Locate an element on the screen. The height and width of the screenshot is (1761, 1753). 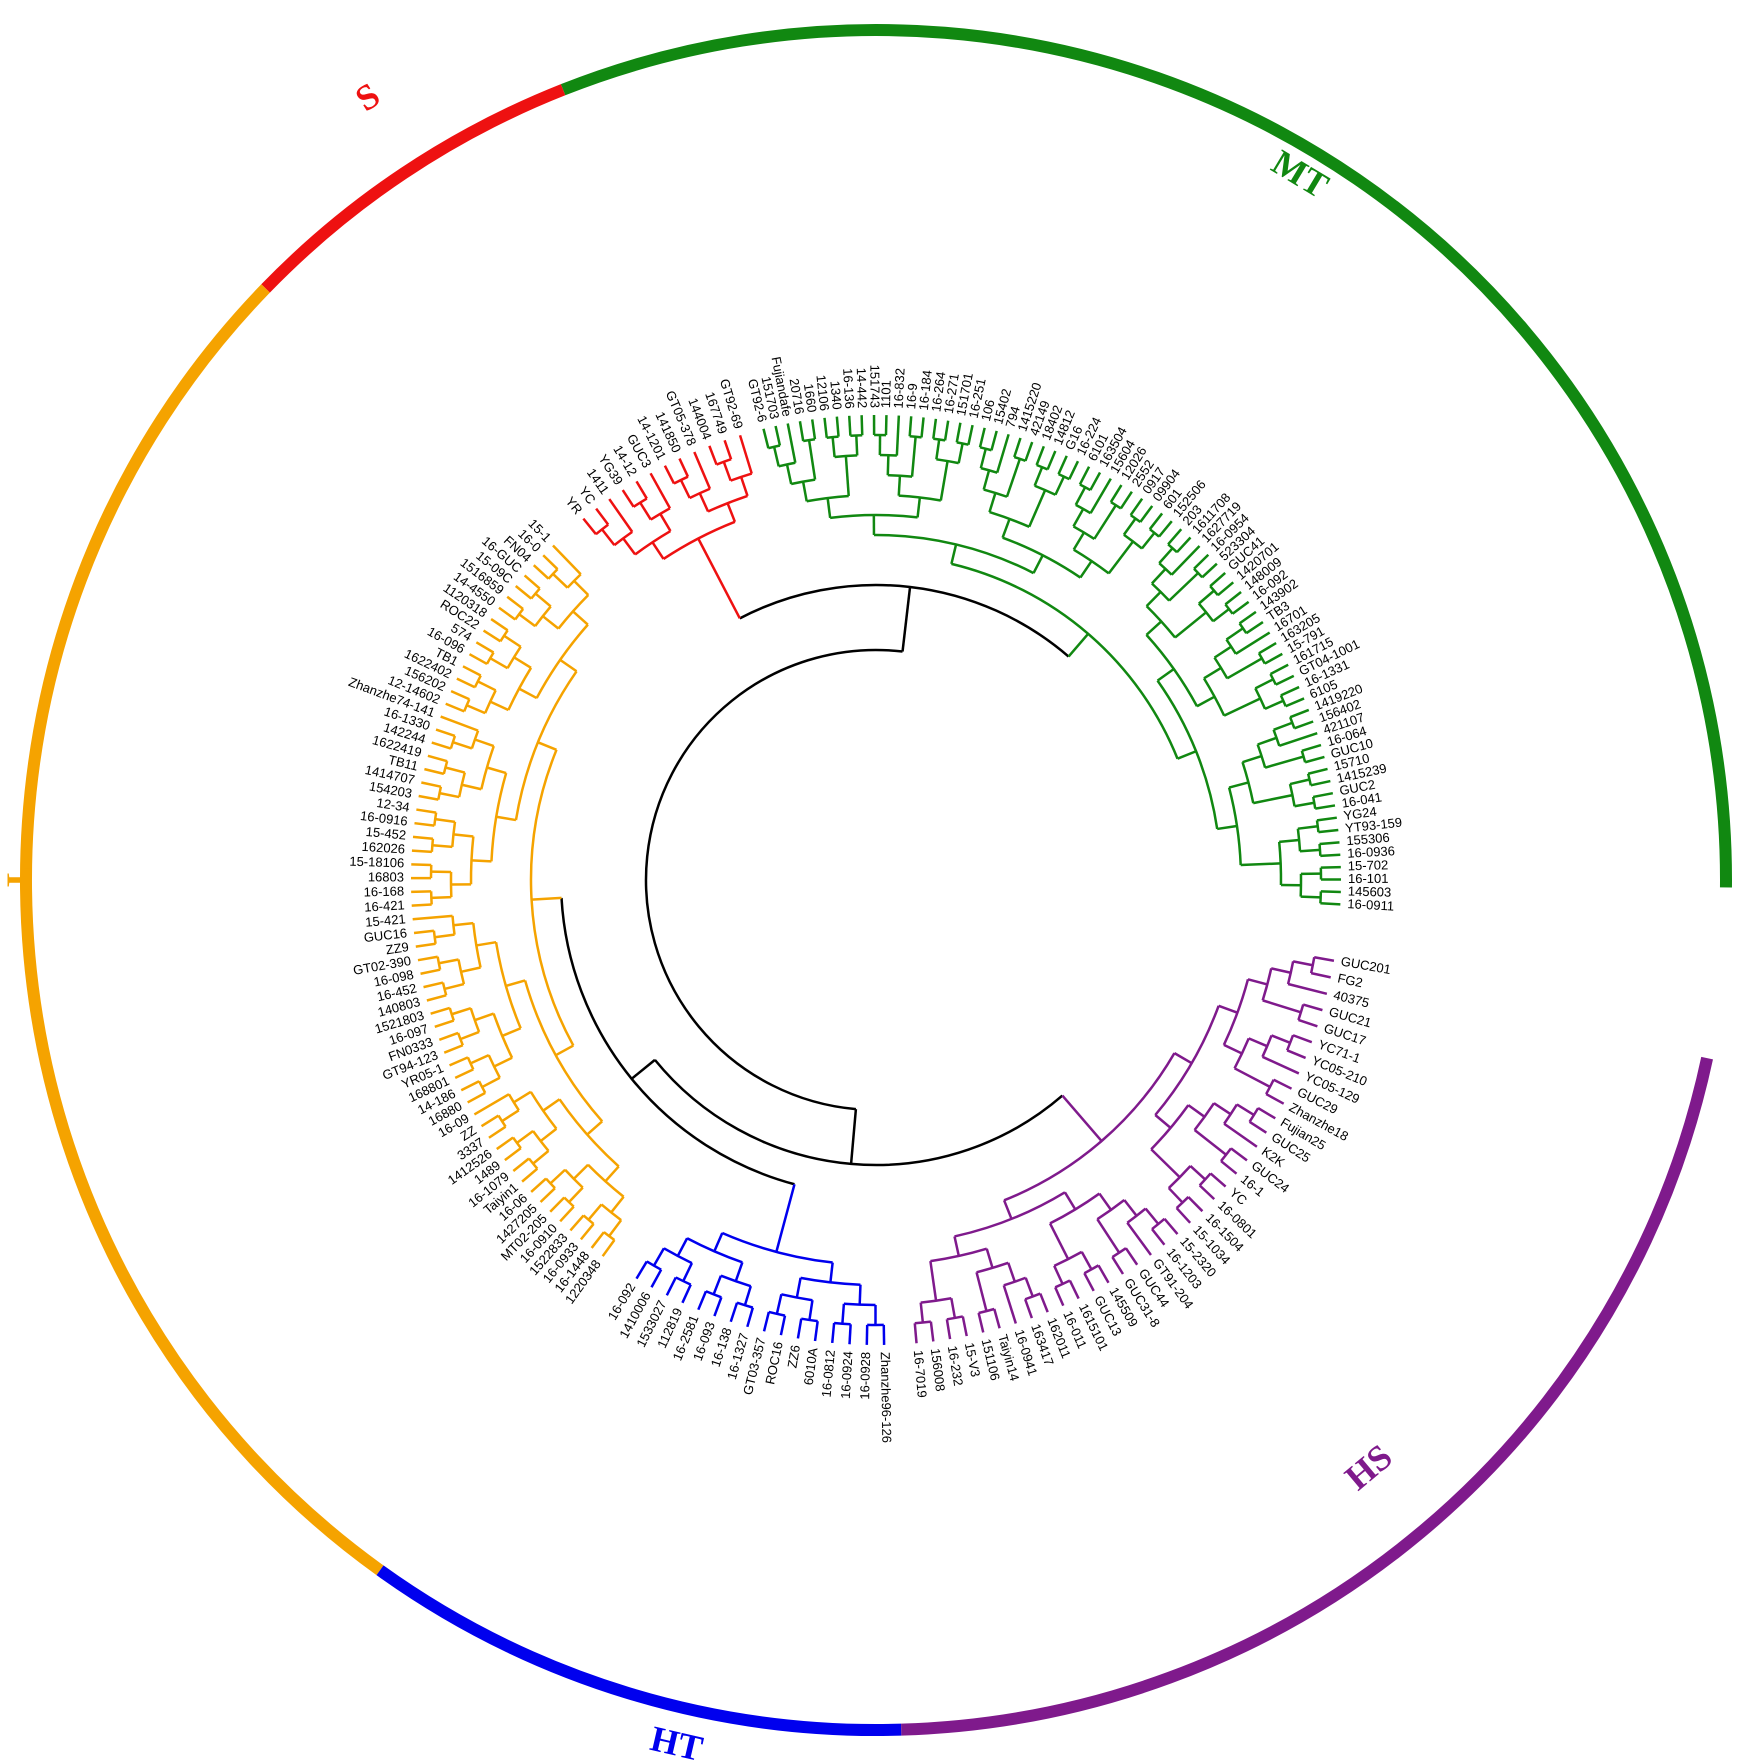
leaf-label: 6010A is located at coordinates (811, 1366).